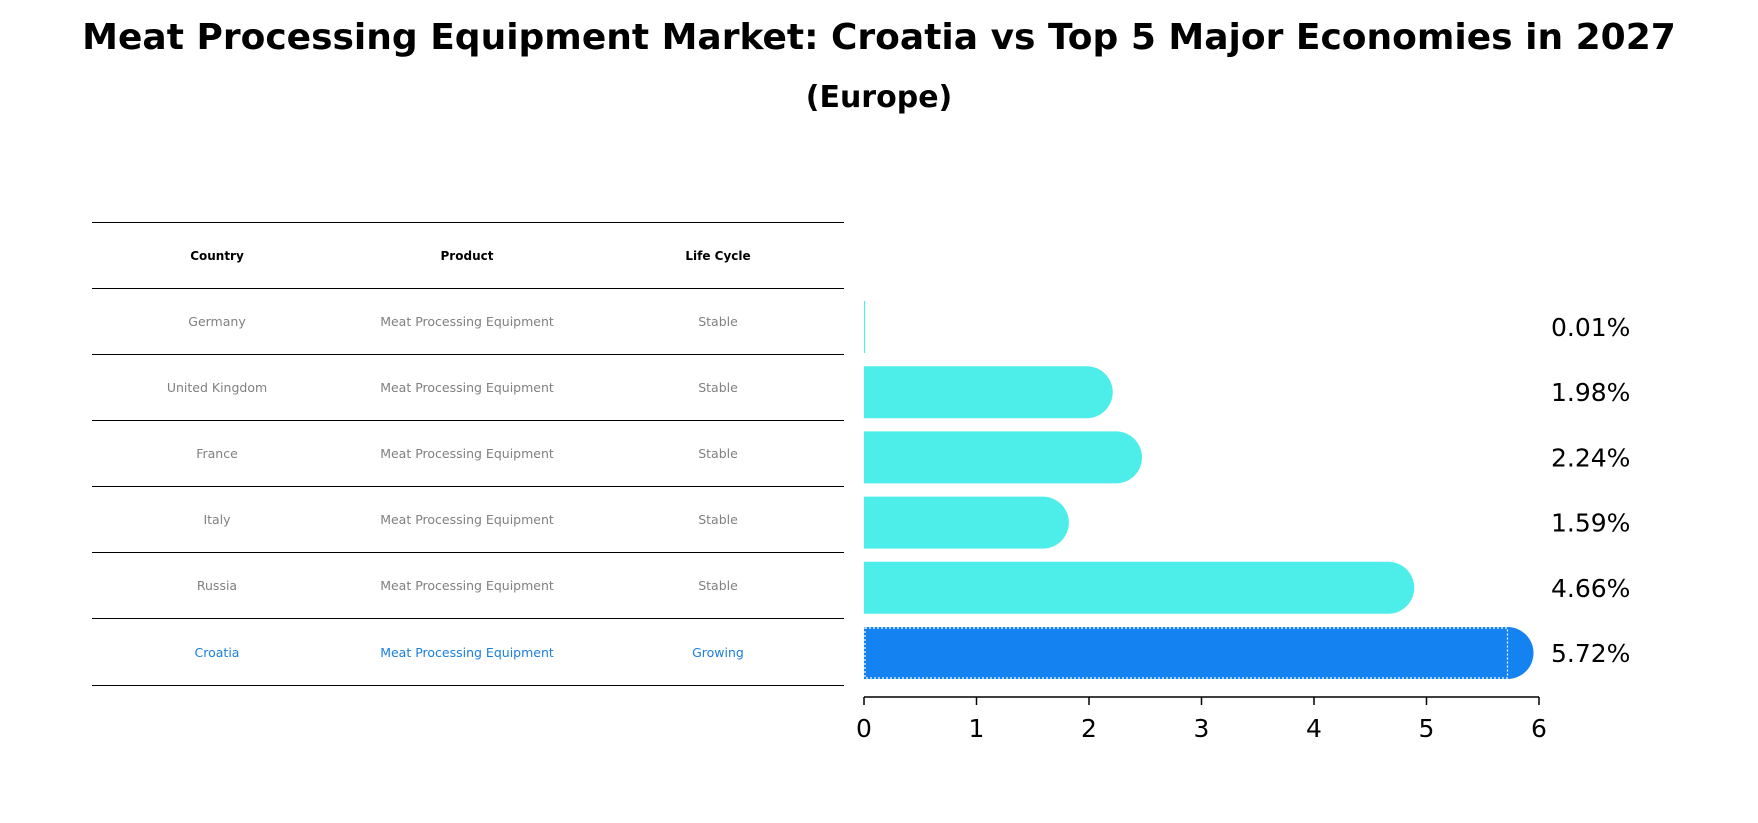 This screenshot has width=1758, height=823. Describe the element at coordinates (1314, 728) in the screenshot. I see `x-tick-label: 4` at that location.